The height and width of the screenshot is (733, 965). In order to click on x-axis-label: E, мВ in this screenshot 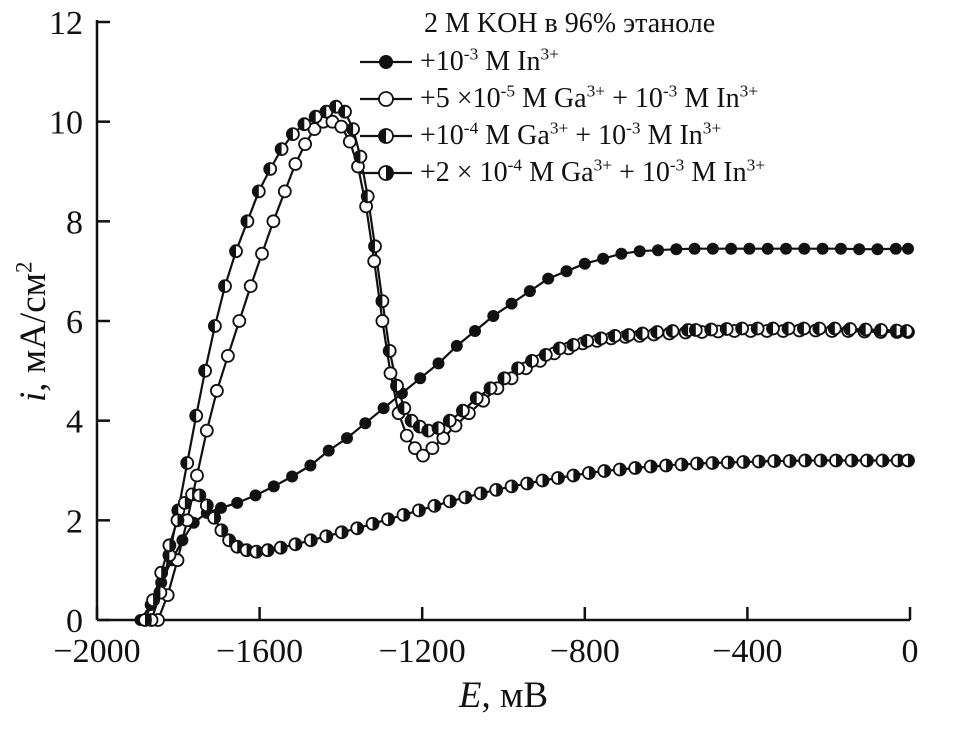, I will do `click(503, 695)`.